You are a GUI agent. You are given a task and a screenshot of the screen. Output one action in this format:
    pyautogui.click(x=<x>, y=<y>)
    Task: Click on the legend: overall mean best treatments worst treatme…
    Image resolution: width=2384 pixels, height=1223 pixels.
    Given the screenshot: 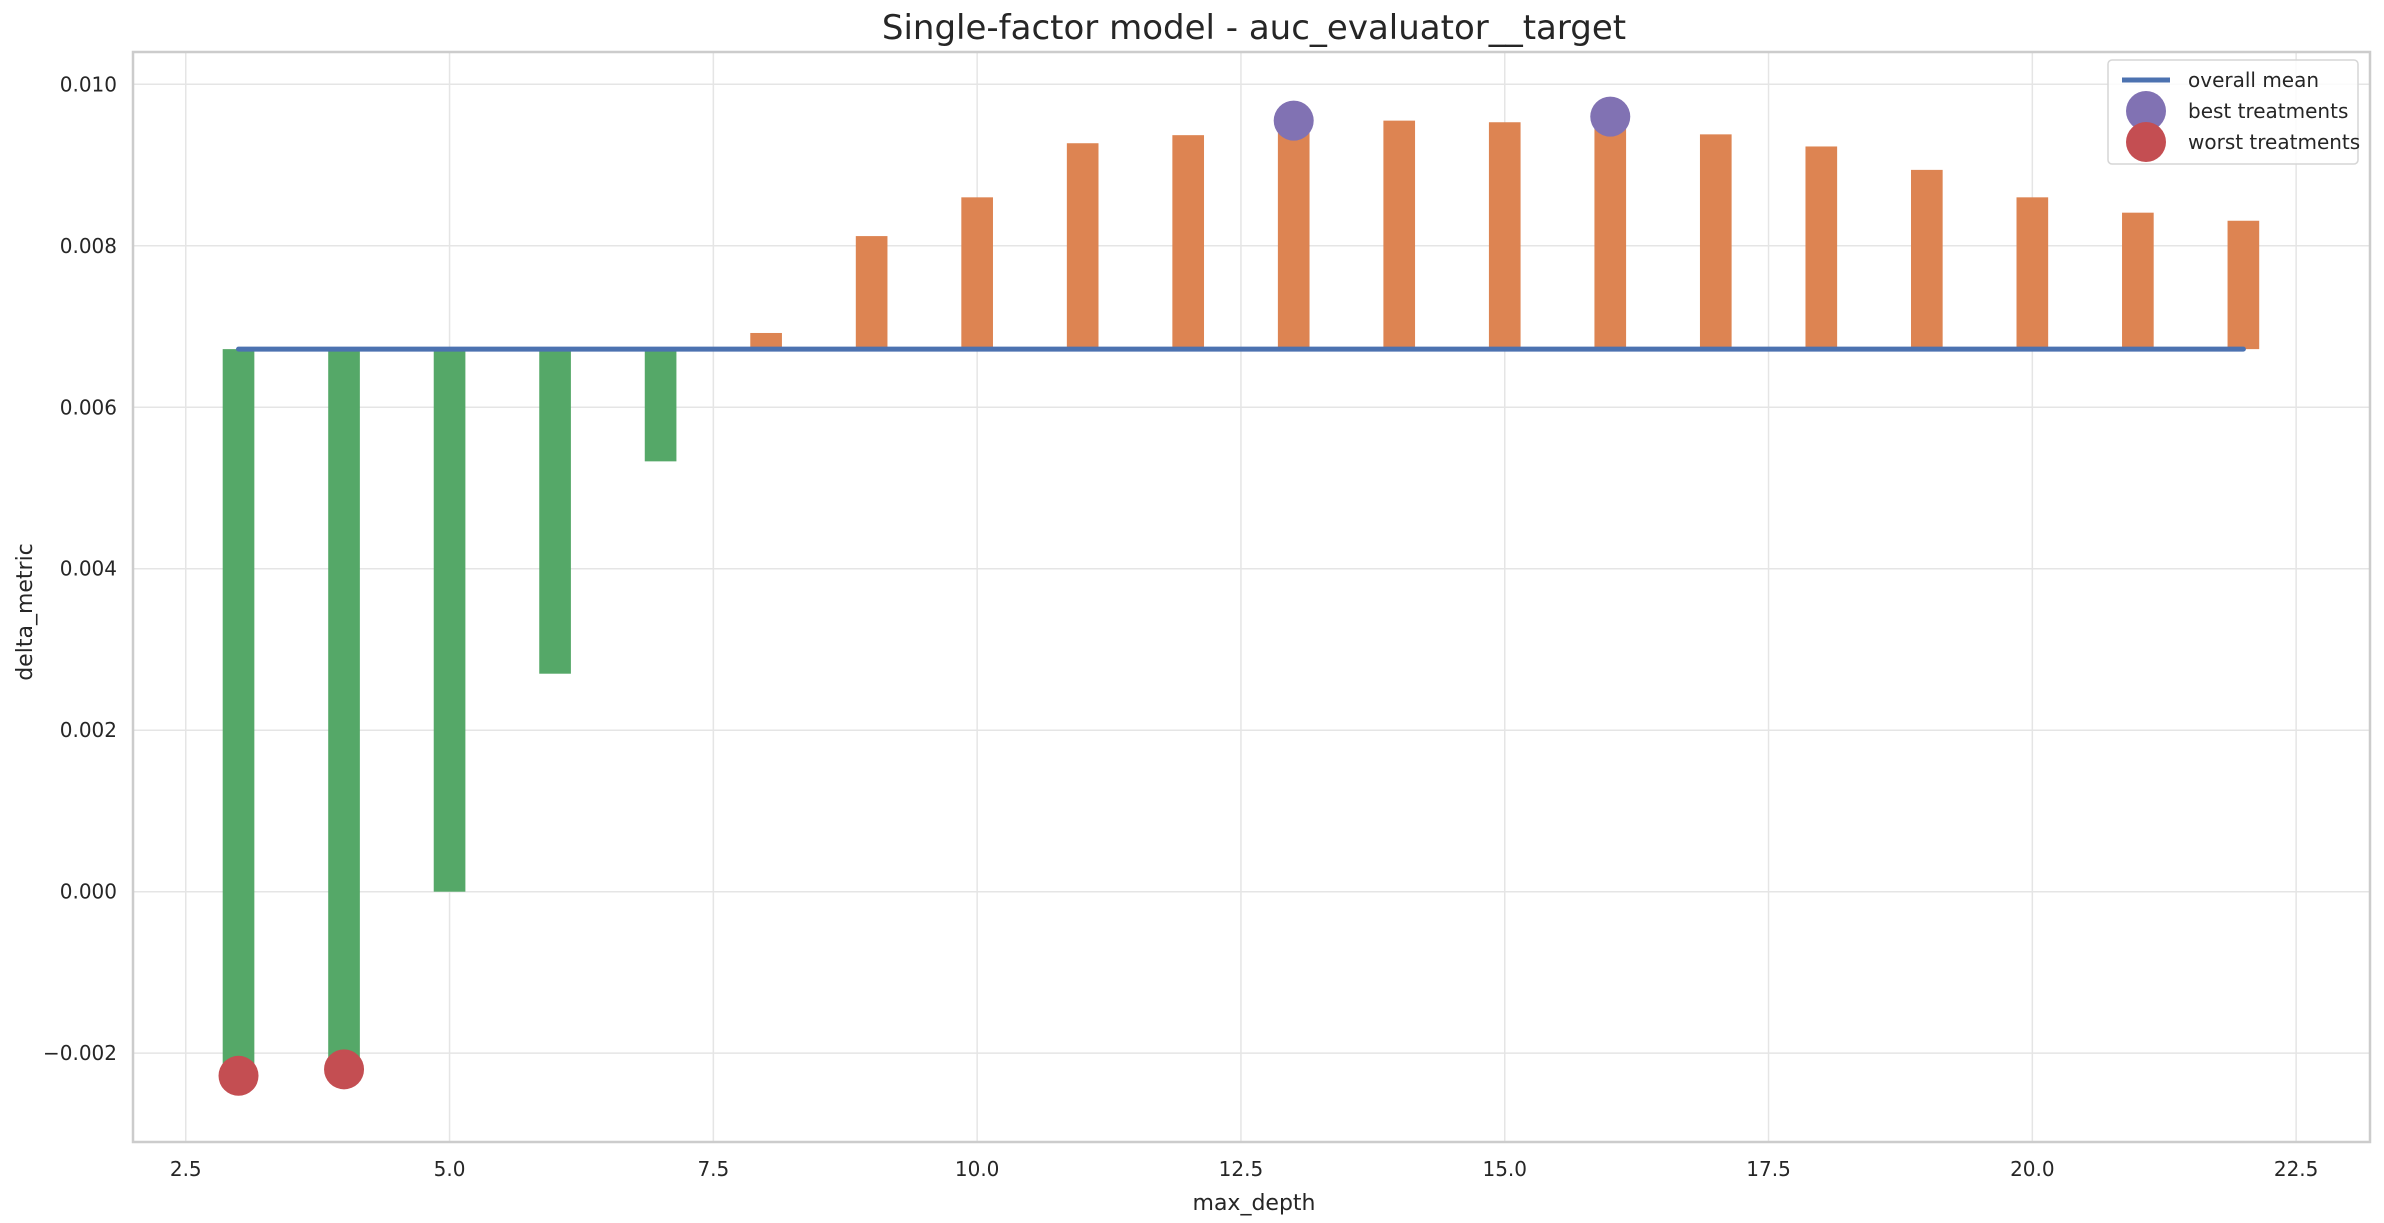 What is the action you would take?
    pyautogui.click(x=2233, y=112)
    